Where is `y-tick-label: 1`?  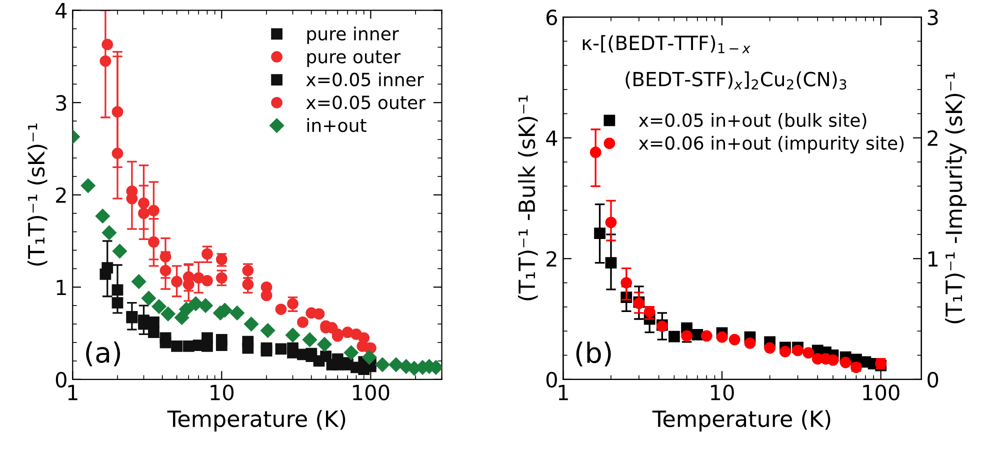 y-tick-label: 1 is located at coordinates (61, 288).